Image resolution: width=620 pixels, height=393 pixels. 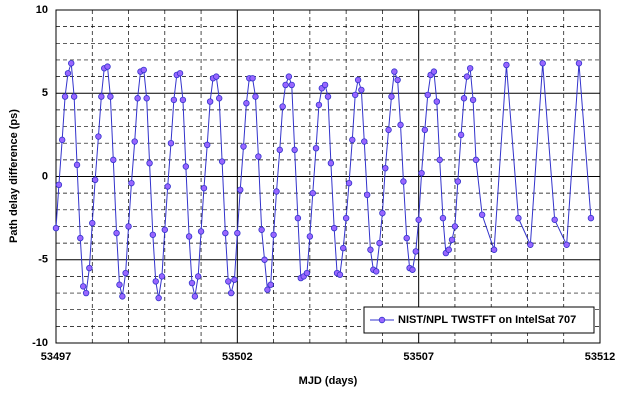 I want to click on legend-box, so click(x=479, y=320).